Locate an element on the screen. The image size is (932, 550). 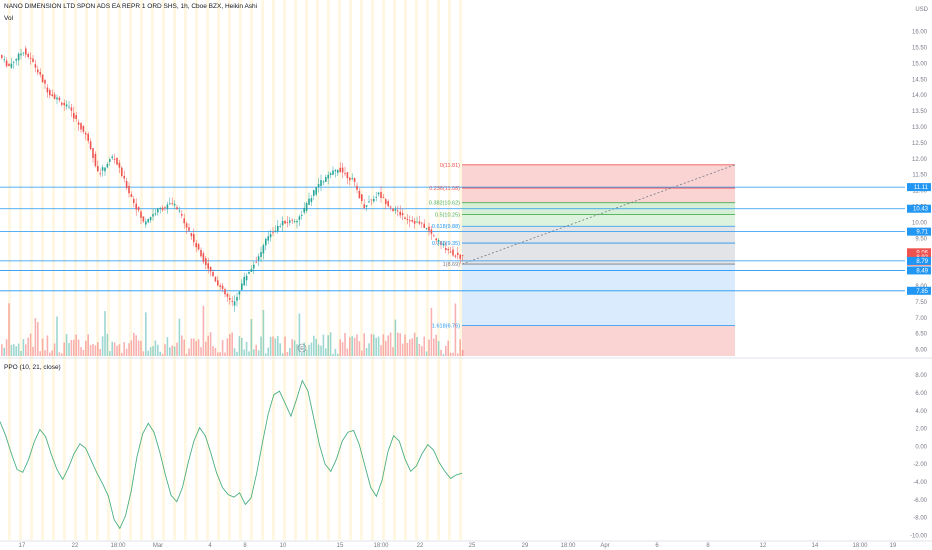
fib-zone-extension is located at coordinates (598, 340).